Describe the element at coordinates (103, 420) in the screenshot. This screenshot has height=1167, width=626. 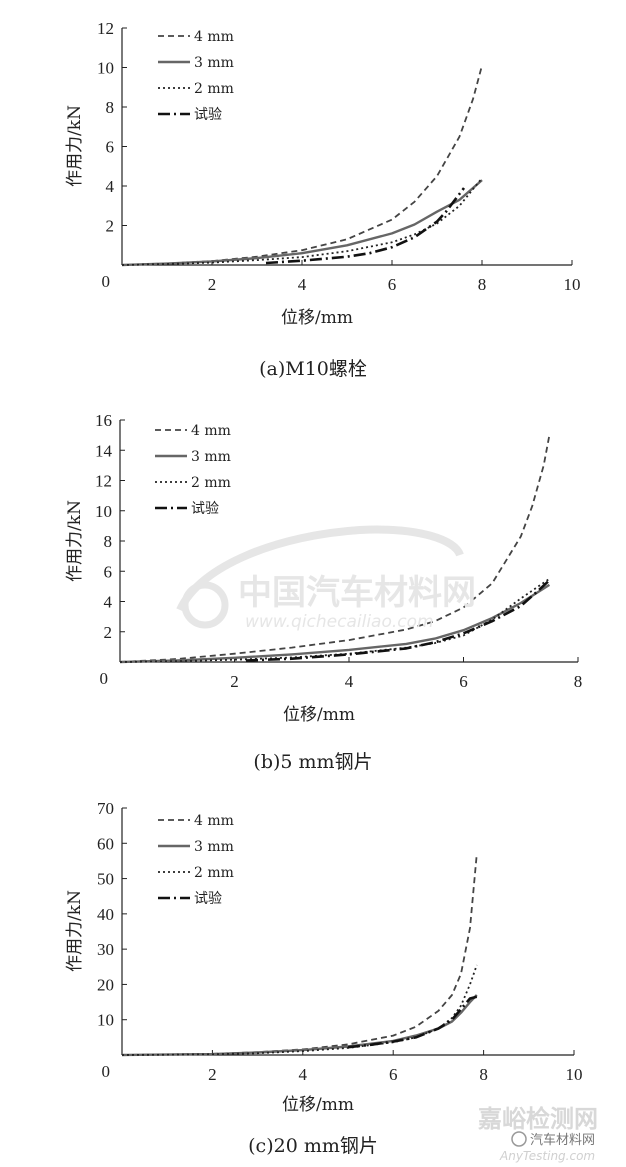
I see `y-tick-label: 16` at that location.